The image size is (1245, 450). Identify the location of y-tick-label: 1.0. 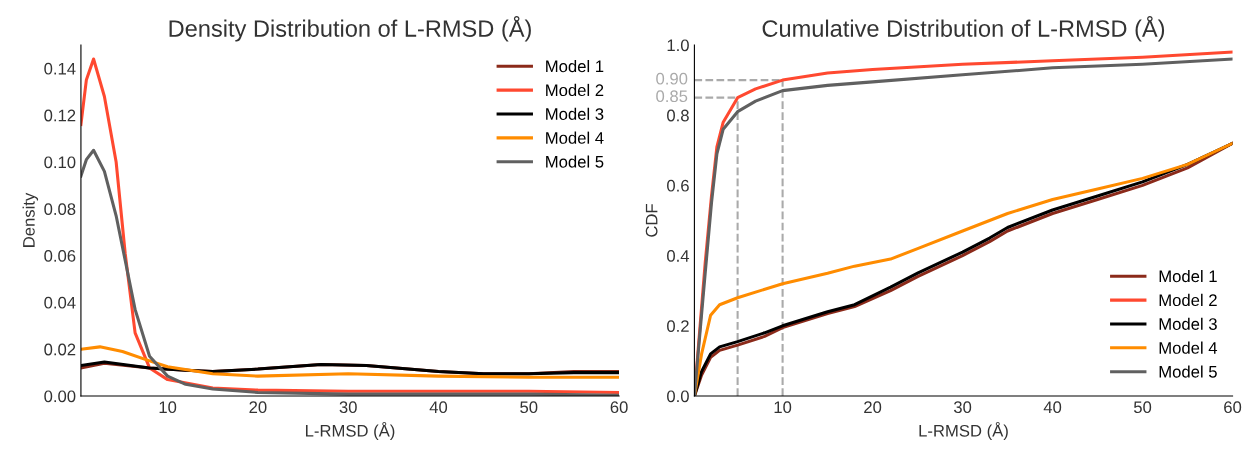
(678, 45).